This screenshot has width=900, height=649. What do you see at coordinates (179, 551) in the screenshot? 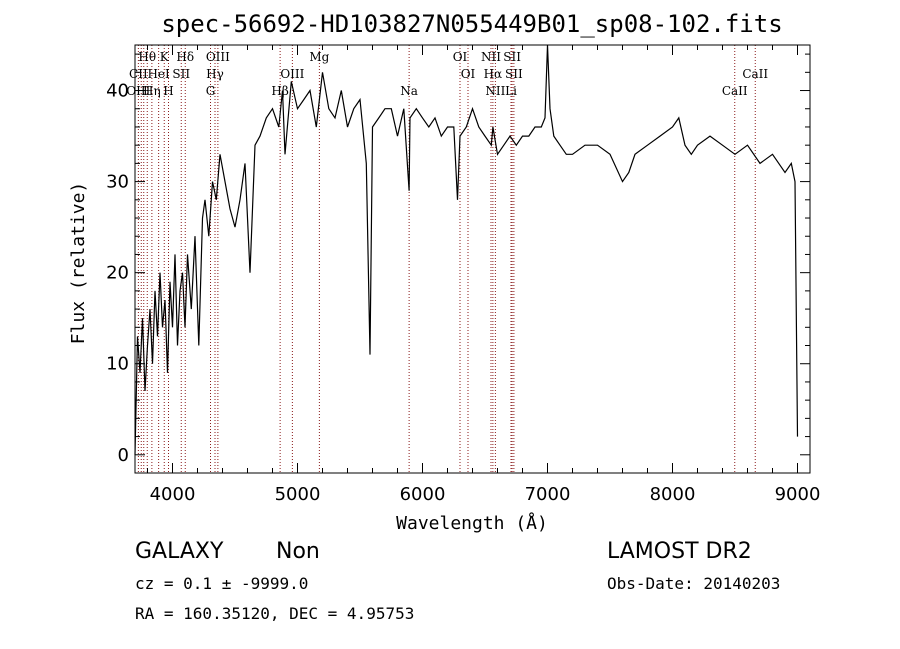
I see `object-class: GALAXY` at bounding box center [179, 551].